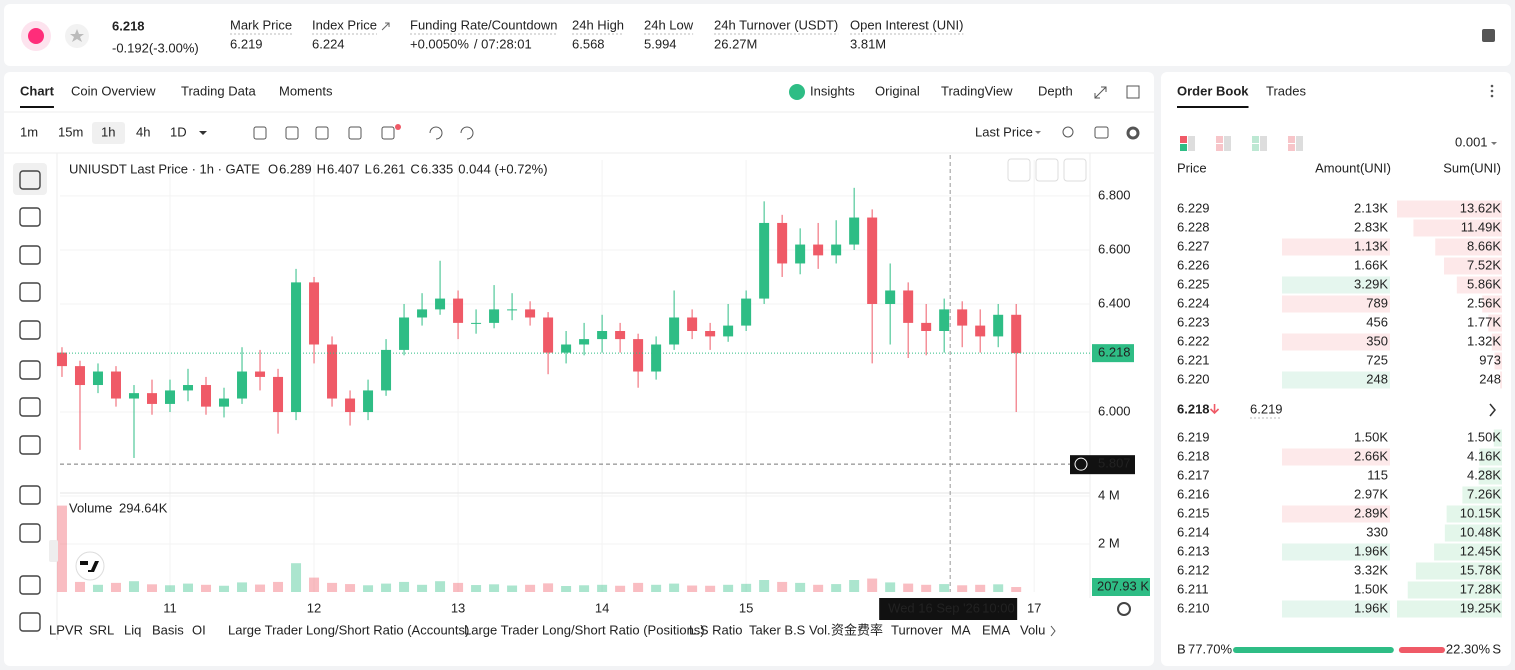 The image size is (1515, 670). Describe the element at coordinates (1032, 629) in the screenshot. I see `indicator-tab: Volu` at that location.